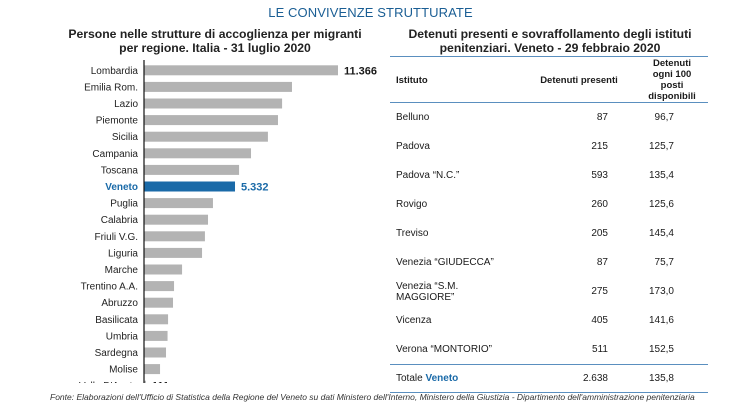  I want to click on total-ogni100: 135,8, so click(672, 378).